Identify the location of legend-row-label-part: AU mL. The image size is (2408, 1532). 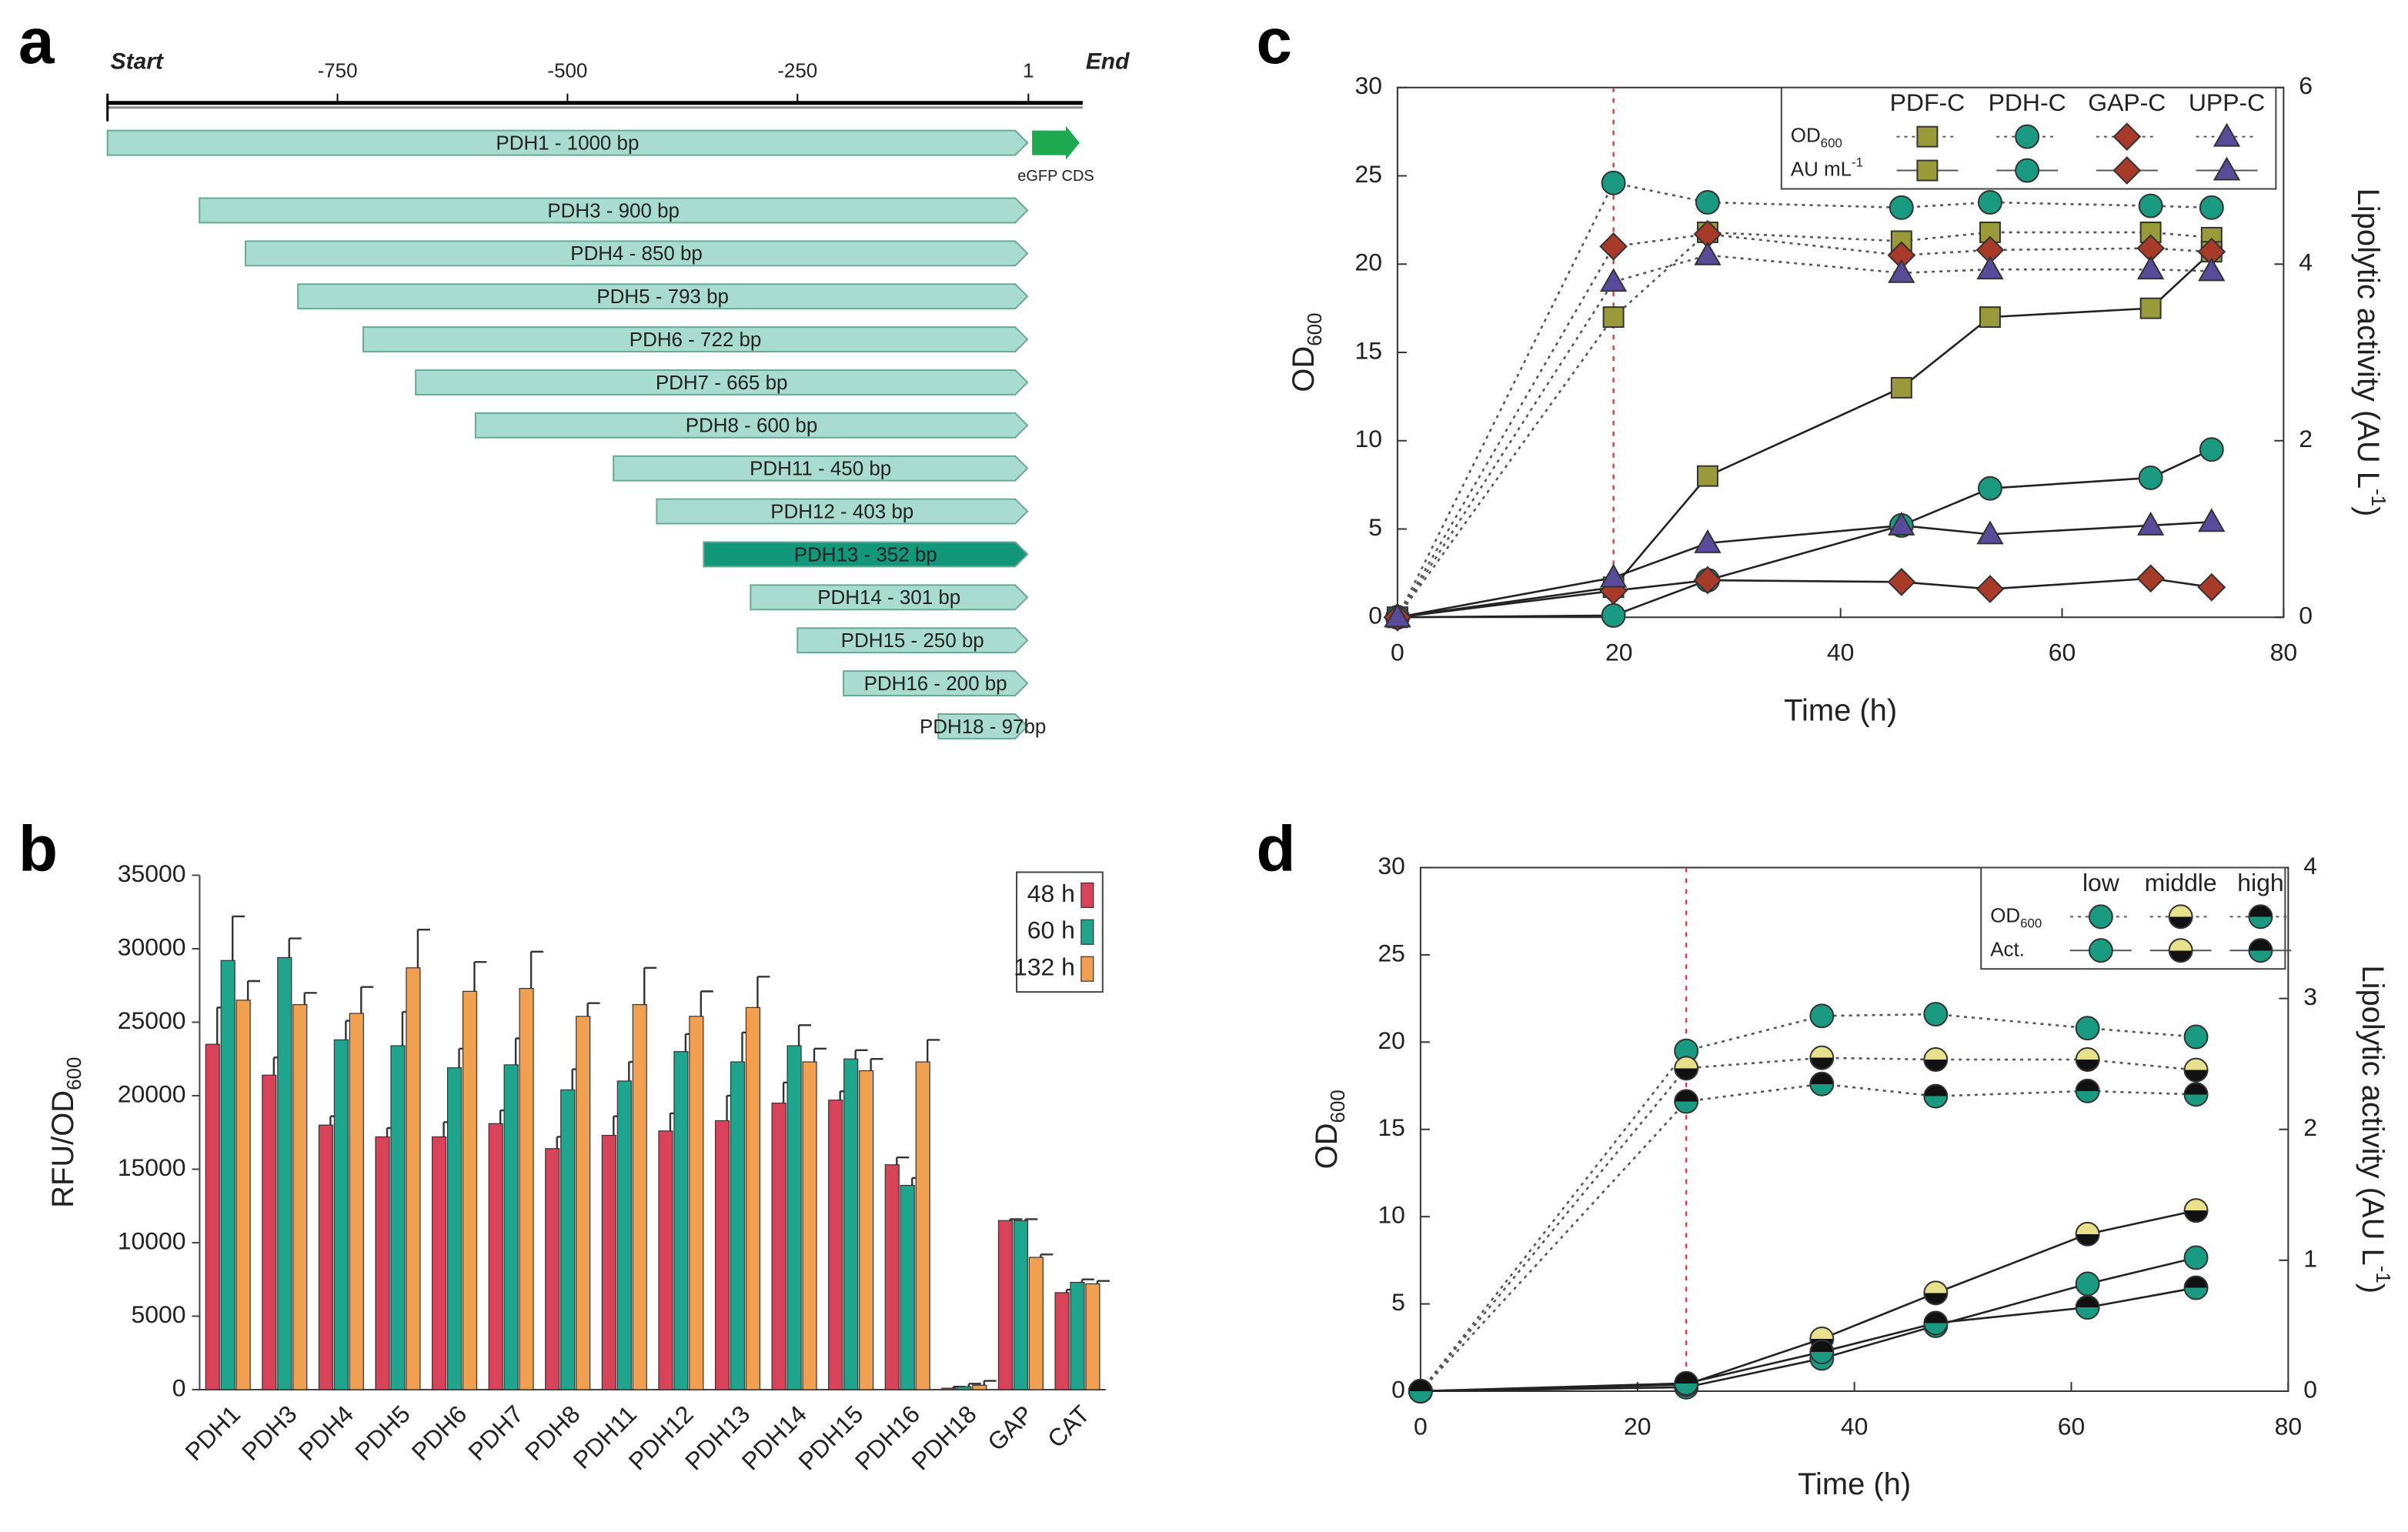
(1821, 169).